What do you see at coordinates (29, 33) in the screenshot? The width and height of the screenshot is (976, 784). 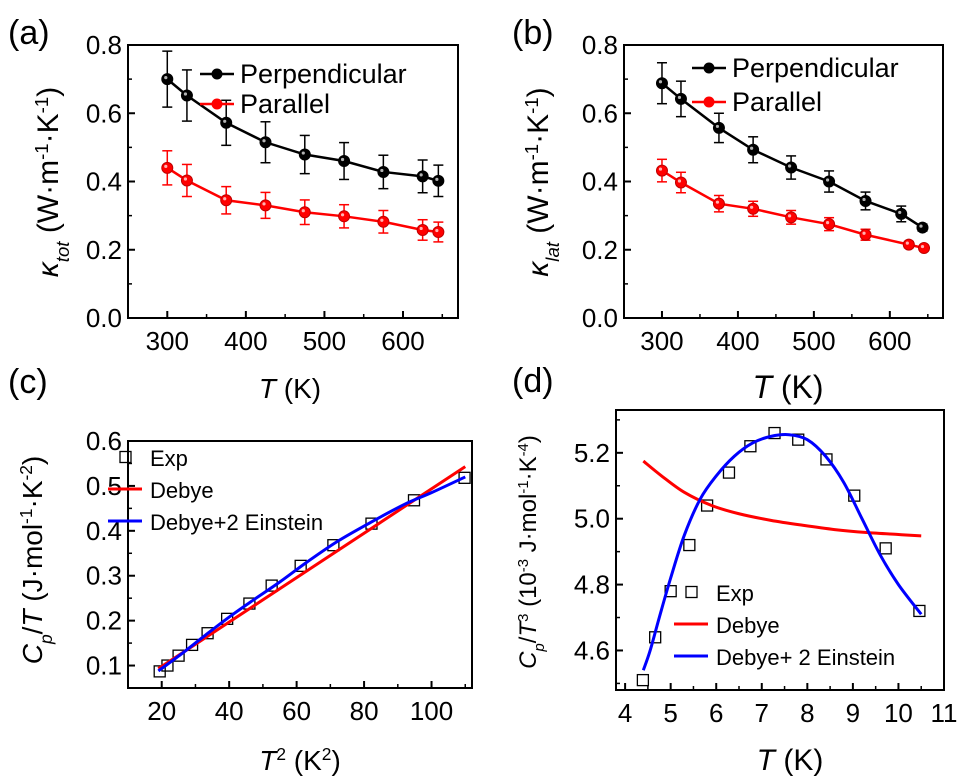 I see `panel-label: (a)` at bounding box center [29, 33].